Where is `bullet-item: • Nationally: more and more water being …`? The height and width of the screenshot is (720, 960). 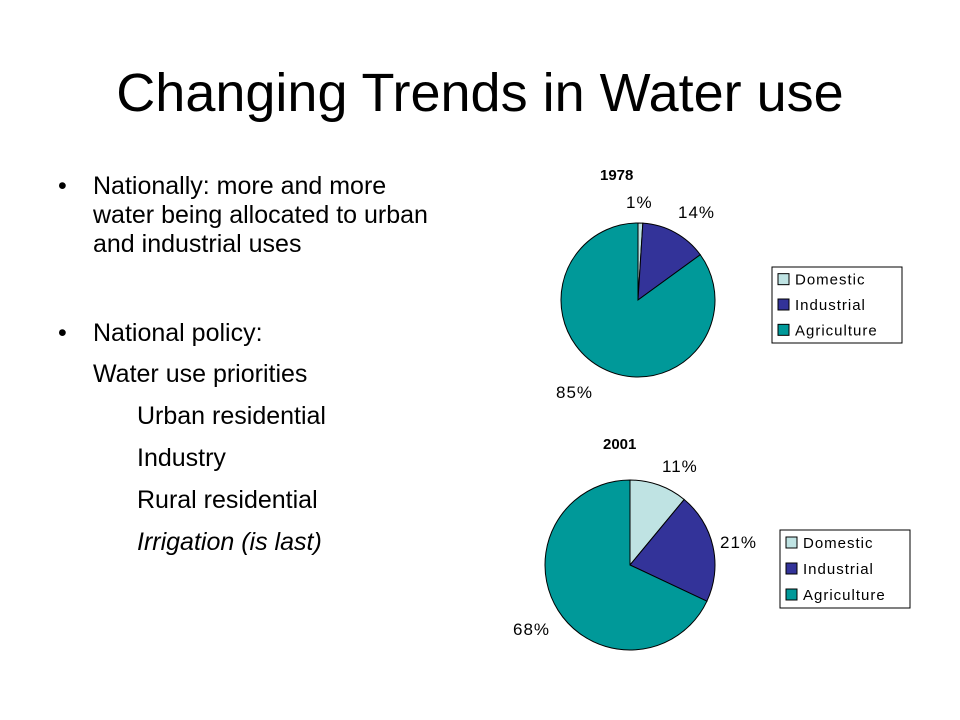 bullet-item: • Nationally: more and more water being … is located at coordinates (248, 215).